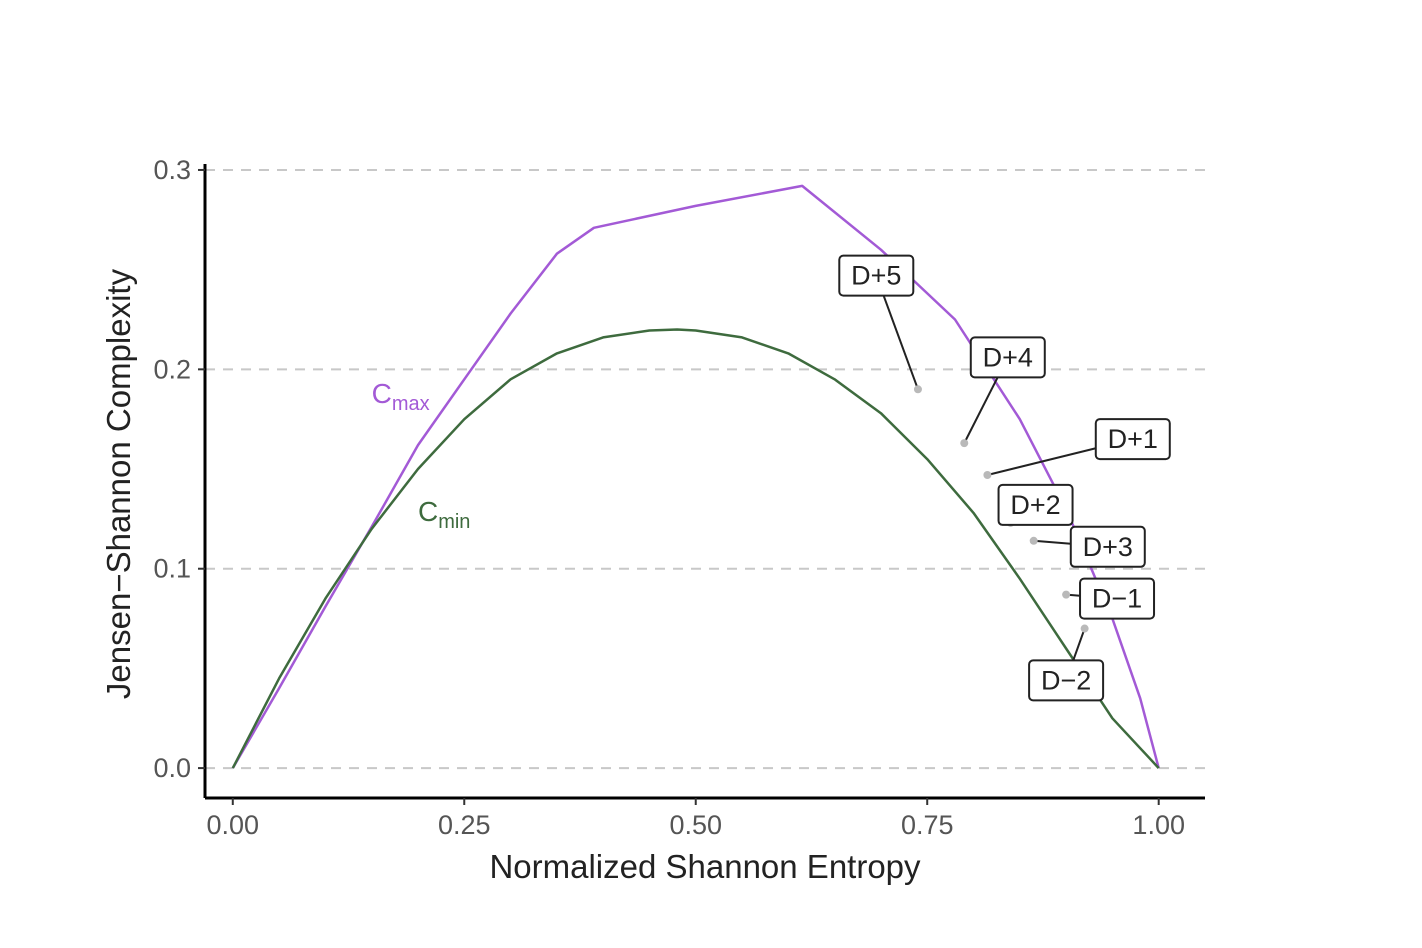  I want to click on point-label: D+4, so click(1008, 357).